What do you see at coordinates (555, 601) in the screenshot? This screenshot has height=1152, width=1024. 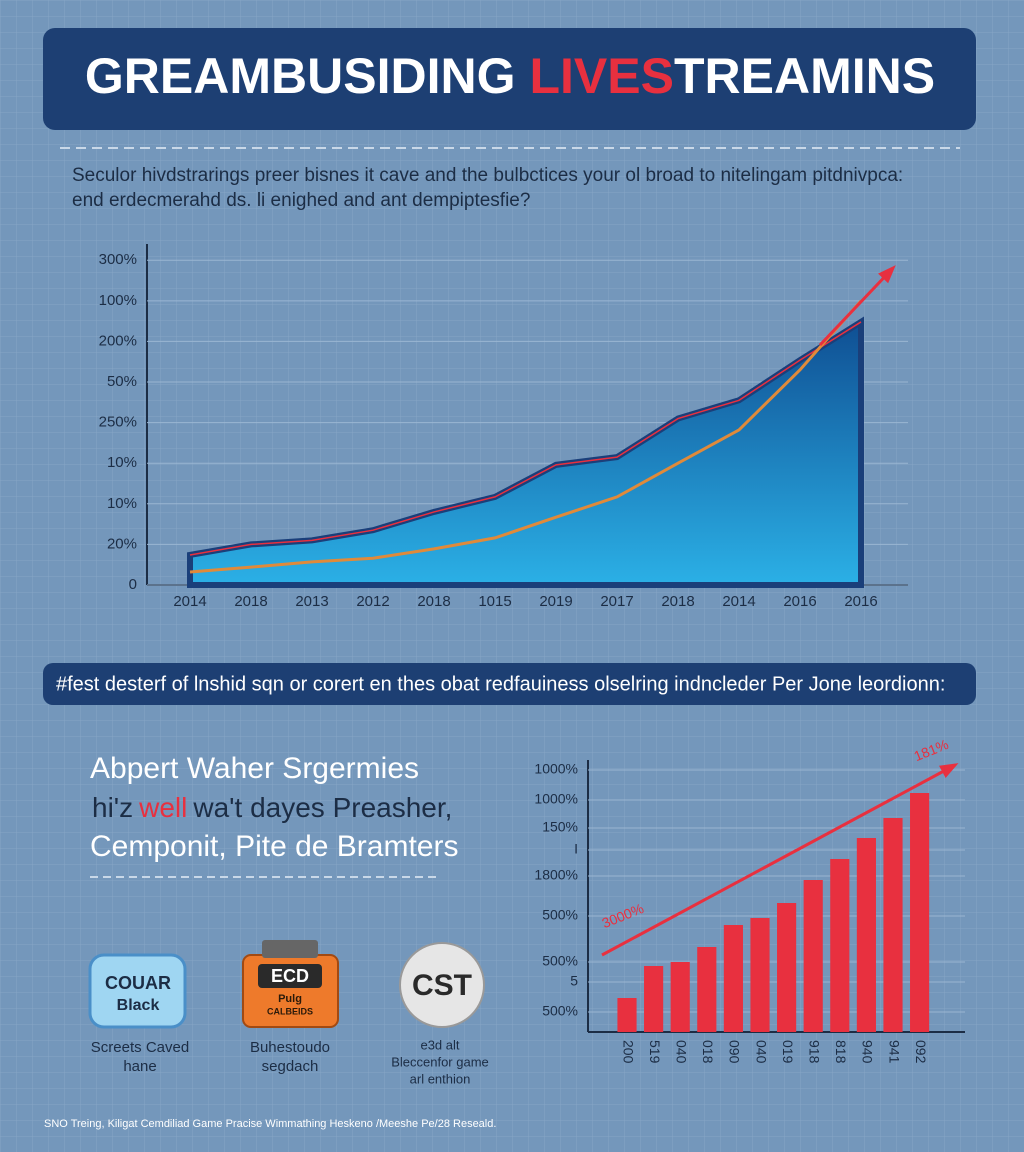 I see `x-tick-label: 2019` at bounding box center [555, 601].